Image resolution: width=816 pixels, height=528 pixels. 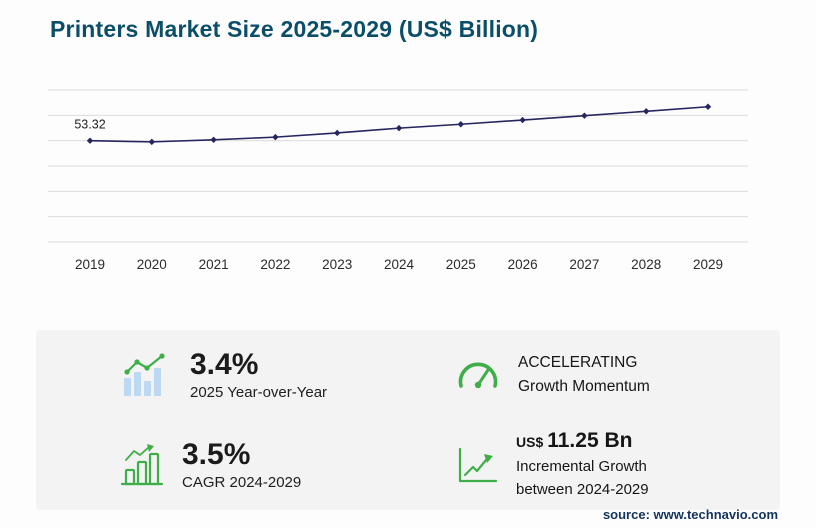 I want to click on speedometer-gauge-icon, so click(x=478, y=375).